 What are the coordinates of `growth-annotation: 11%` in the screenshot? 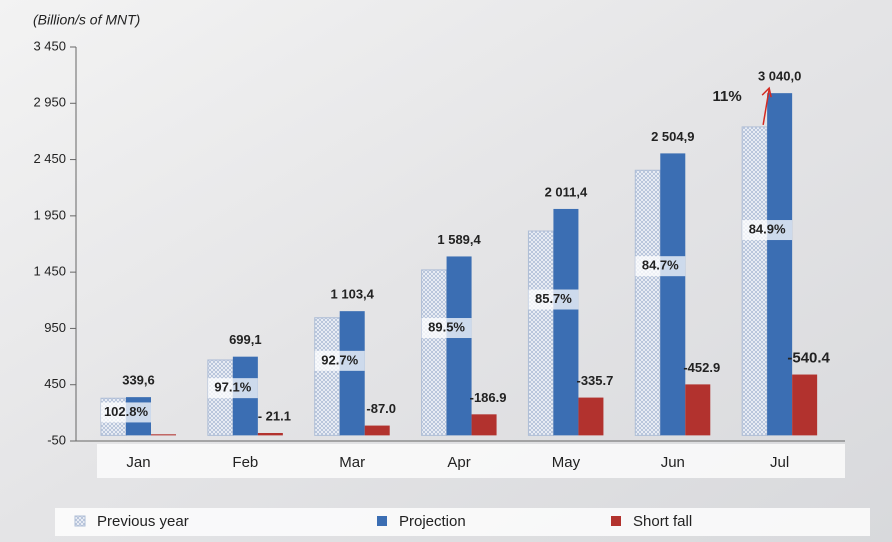 It's located at (727, 96).